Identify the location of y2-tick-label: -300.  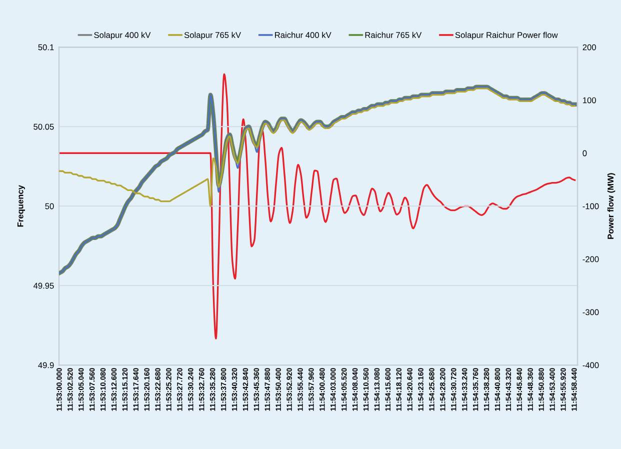
(590, 312).